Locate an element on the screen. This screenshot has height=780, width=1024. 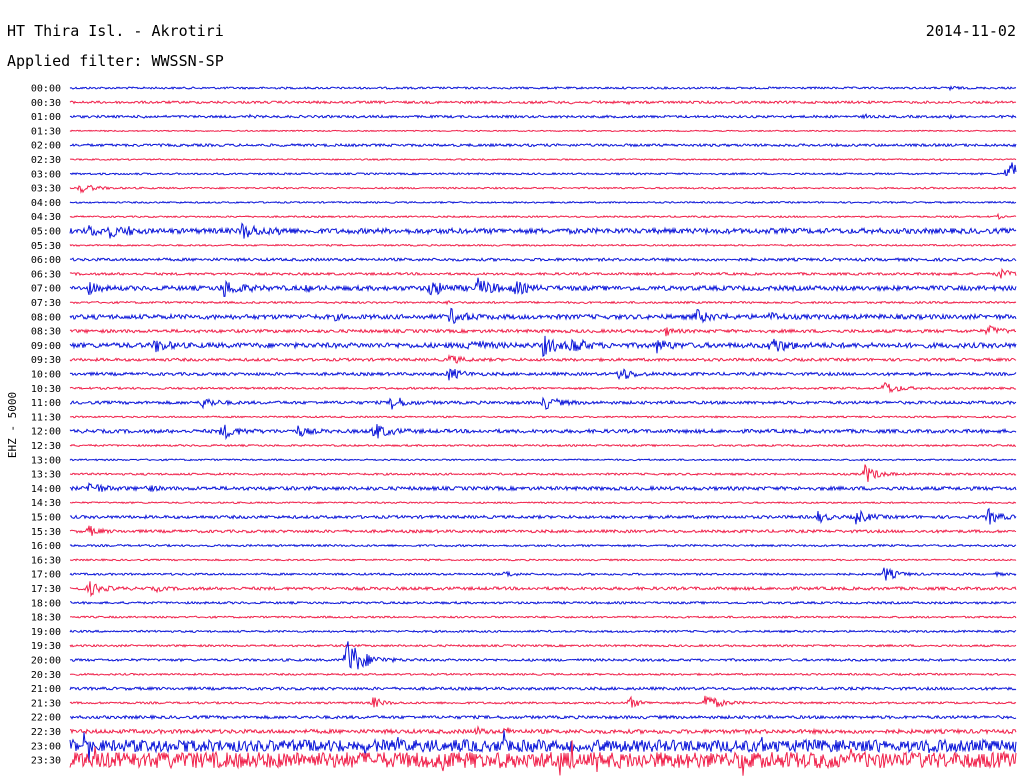
time-label: 15:30 is located at coordinates (46, 532).